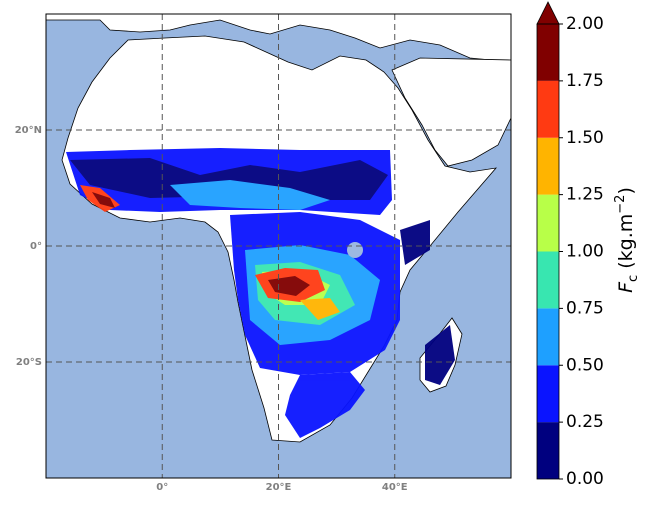  What do you see at coordinates (633, 278) in the screenshot?
I see `label-sub: c` at bounding box center [633, 278].